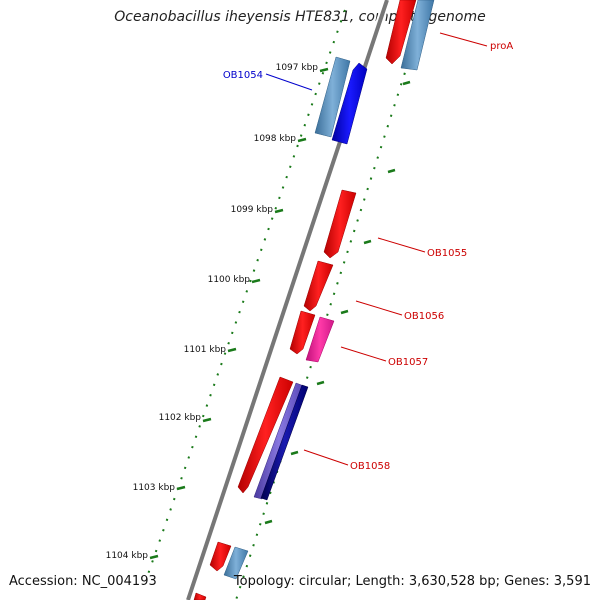 This screenshot has height=600, width=600. Describe the element at coordinates (320, 339) in the screenshot. I see `gene-OB1057` at that location.